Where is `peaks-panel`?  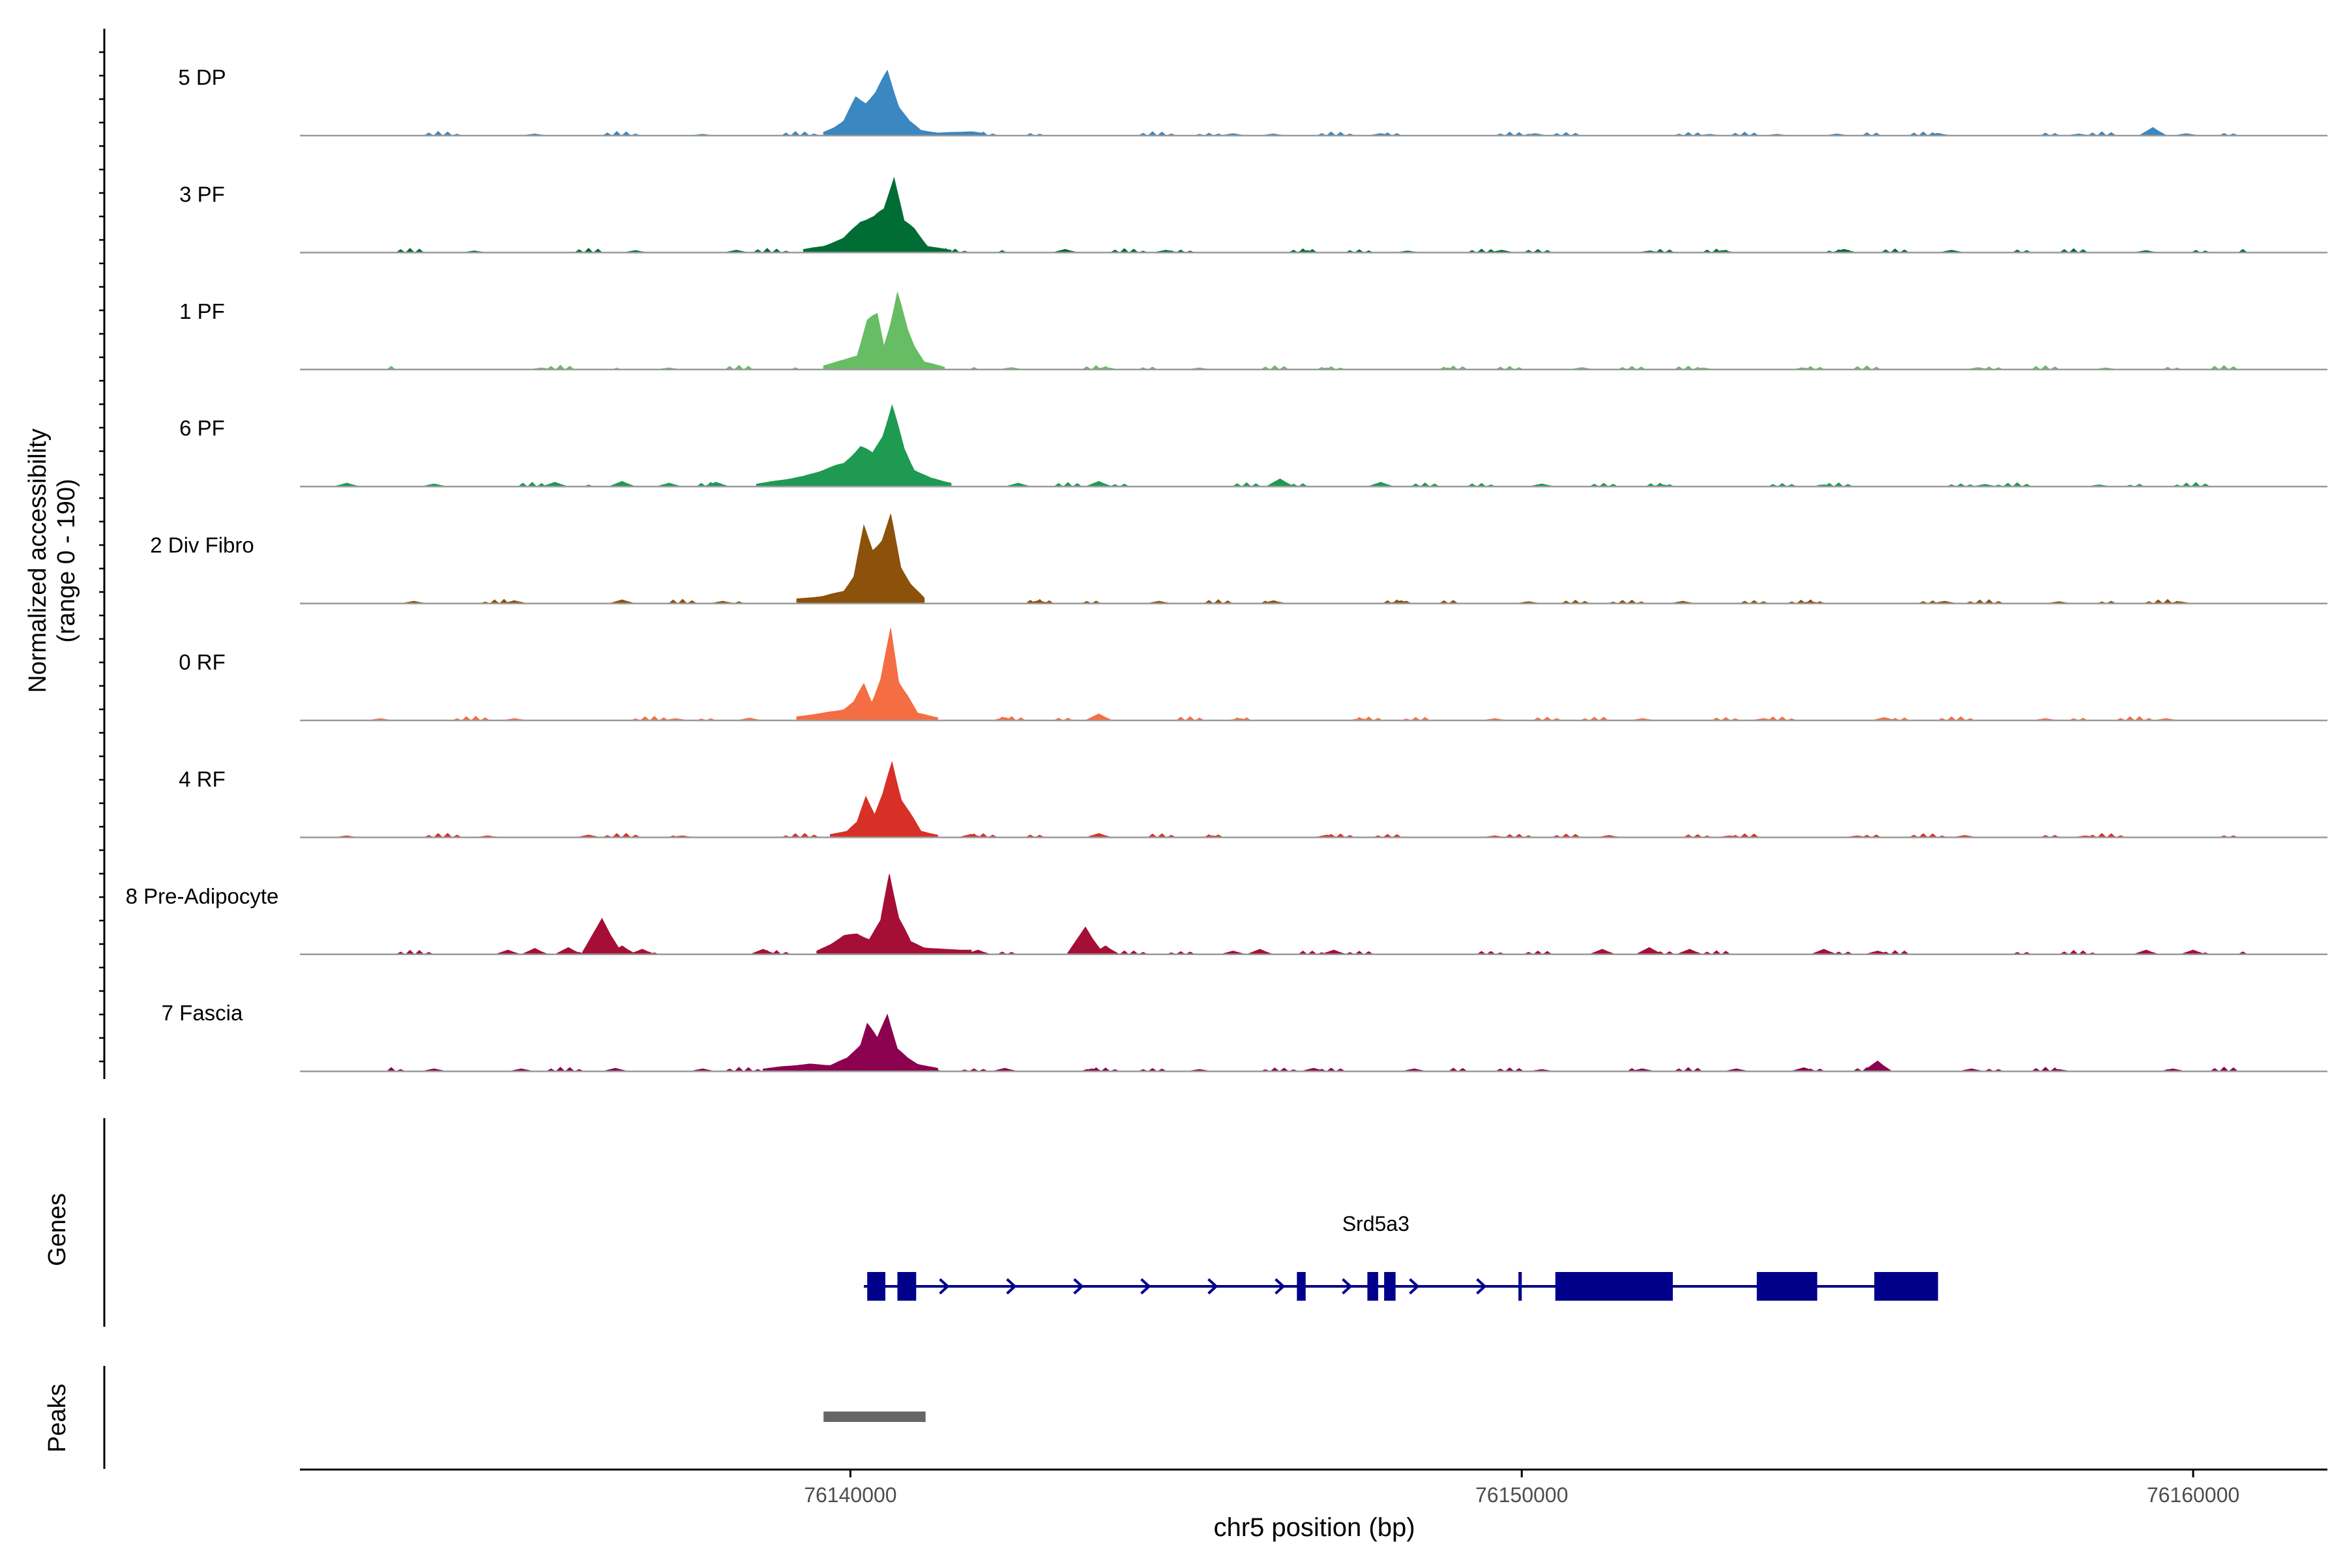 peaks-panel is located at coordinates (874, 1417).